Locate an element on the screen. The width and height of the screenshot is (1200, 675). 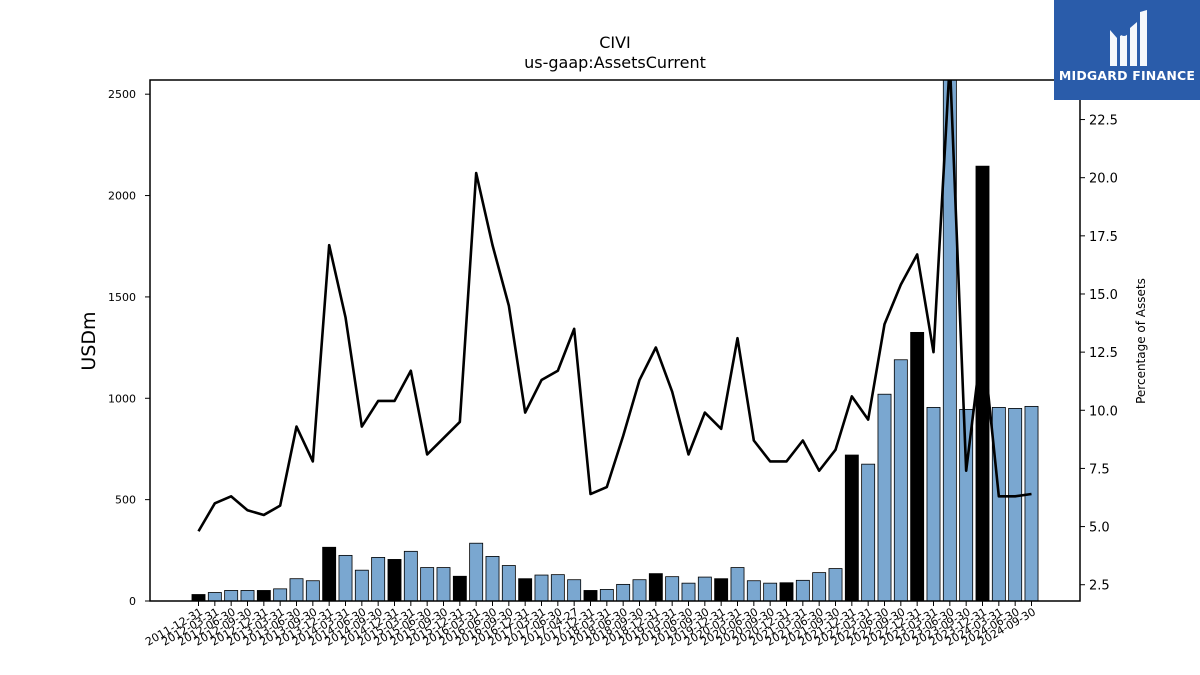
y2-tick-label: 22.5 is located at coordinates (1103, 121).